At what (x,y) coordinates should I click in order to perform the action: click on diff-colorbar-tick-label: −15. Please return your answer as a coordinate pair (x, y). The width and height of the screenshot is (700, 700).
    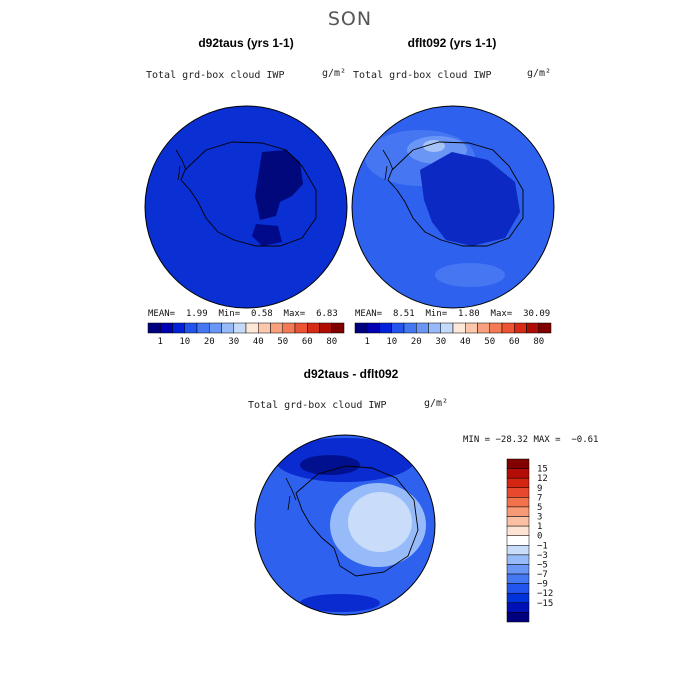
    Looking at the image, I should click on (545, 604).